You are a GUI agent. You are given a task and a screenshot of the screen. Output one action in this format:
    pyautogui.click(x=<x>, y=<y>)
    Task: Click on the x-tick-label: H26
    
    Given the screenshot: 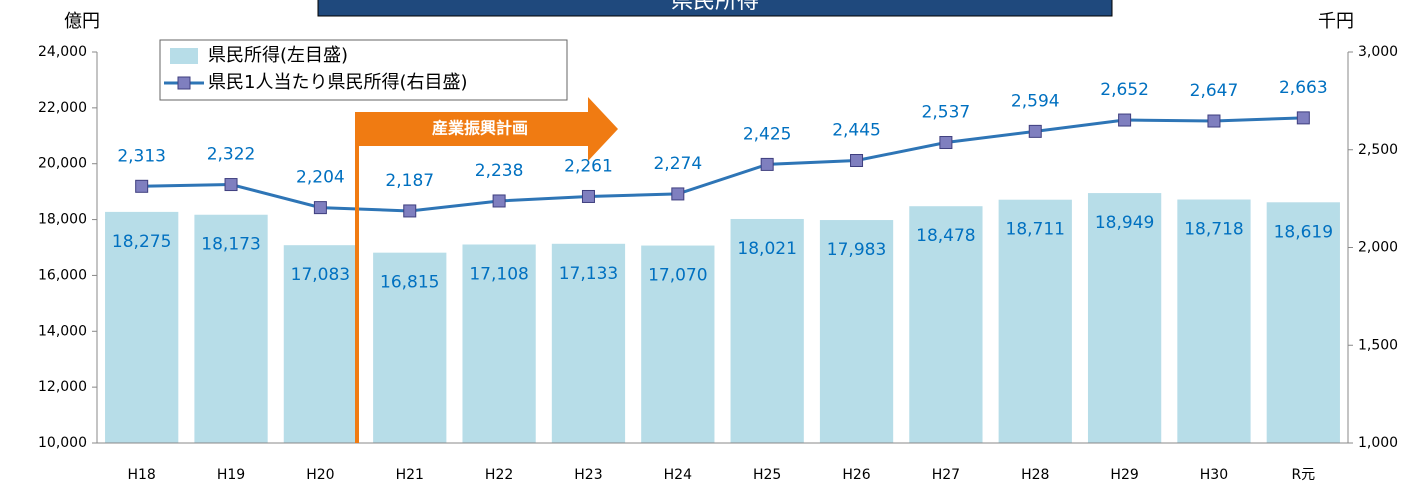 What is the action you would take?
    pyautogui.click(x=856, y=475)
    